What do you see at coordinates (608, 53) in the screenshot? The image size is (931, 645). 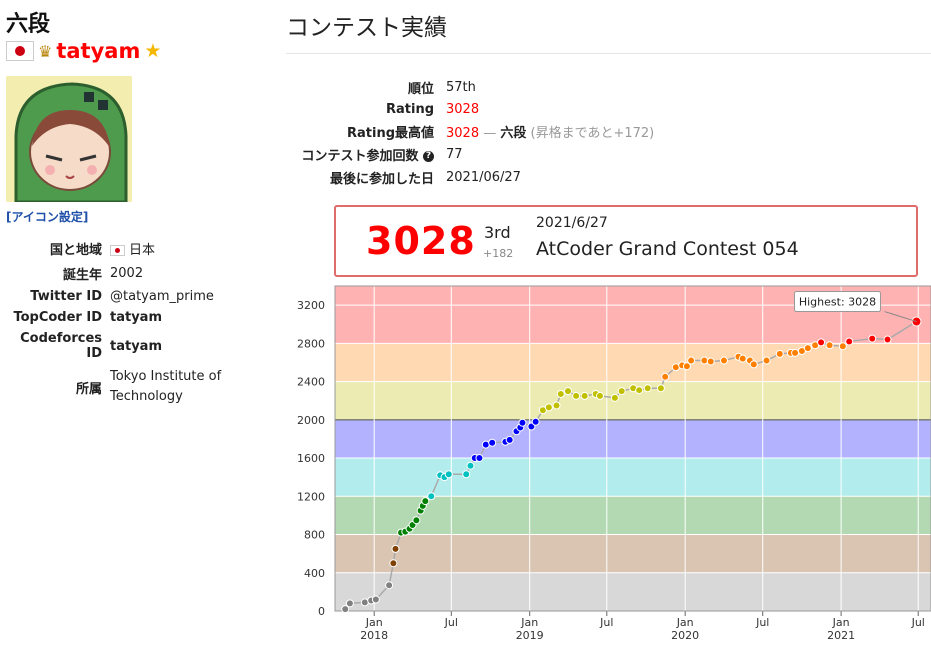 I see `divider` at bounding box center [608, 53].